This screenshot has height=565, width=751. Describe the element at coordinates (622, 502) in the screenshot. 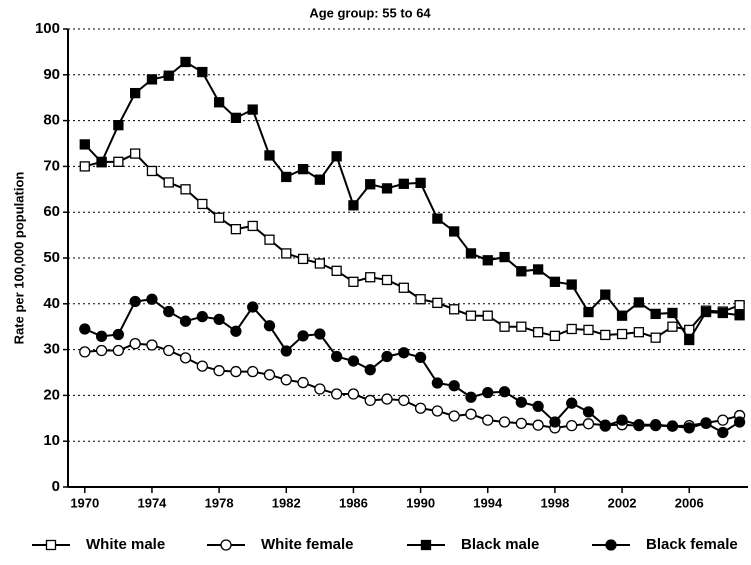

I see `x-tick-label: 2002` at that location.